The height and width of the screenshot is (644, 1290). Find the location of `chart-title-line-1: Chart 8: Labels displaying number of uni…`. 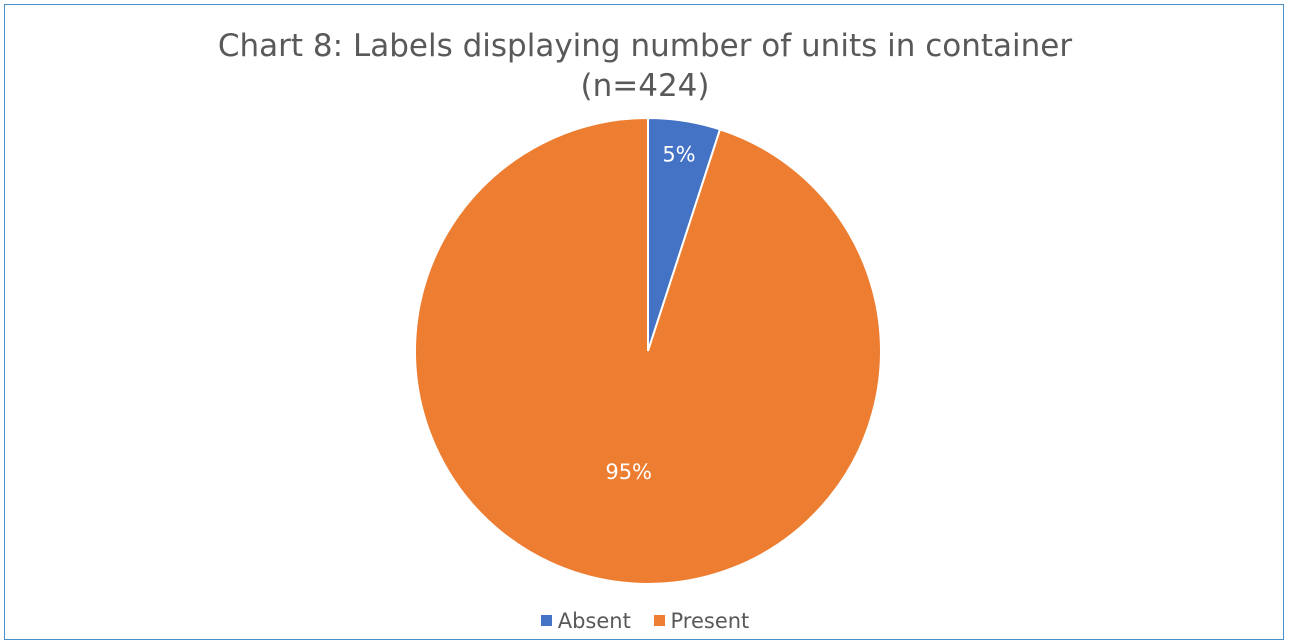

chart-title-line-1: Chart 8: Labels displaying number of uni… is located at coordinates (645, 46).